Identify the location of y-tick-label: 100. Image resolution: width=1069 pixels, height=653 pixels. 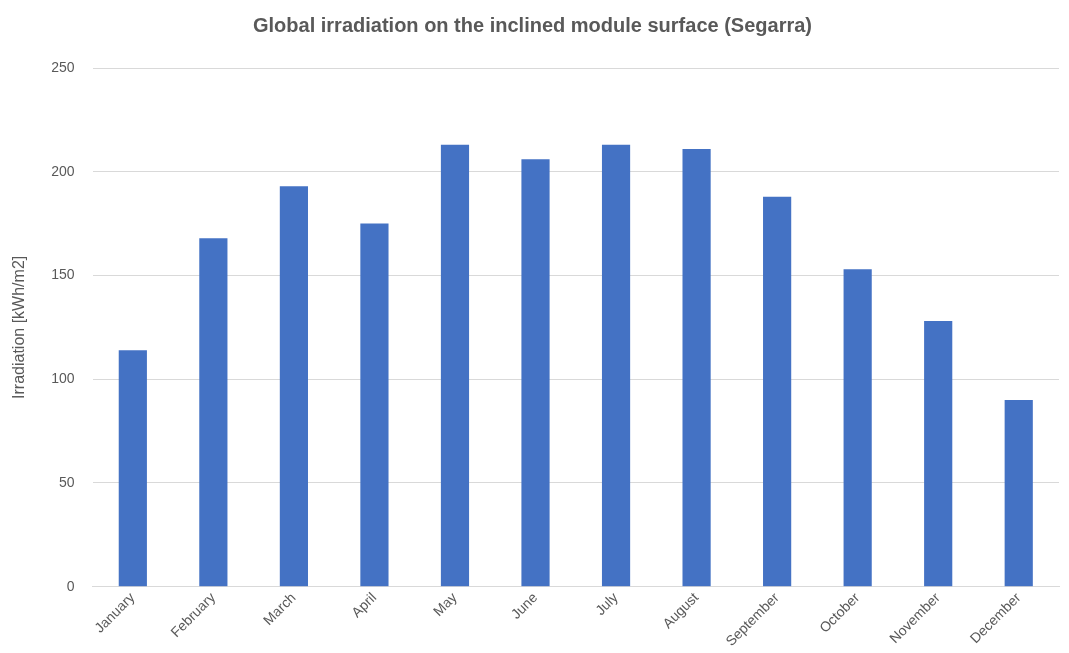
(63, 378).